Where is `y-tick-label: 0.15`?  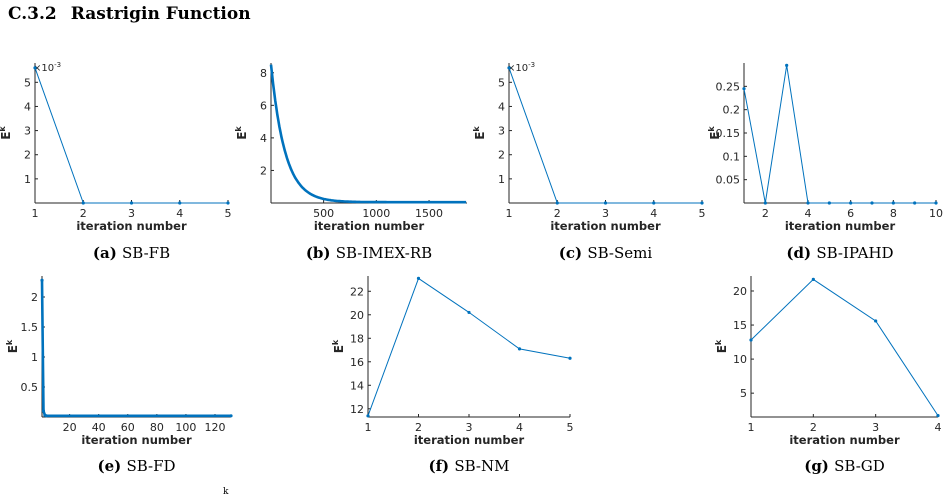
y-tick-label: 0.15 is located at coordinates (728, 133).